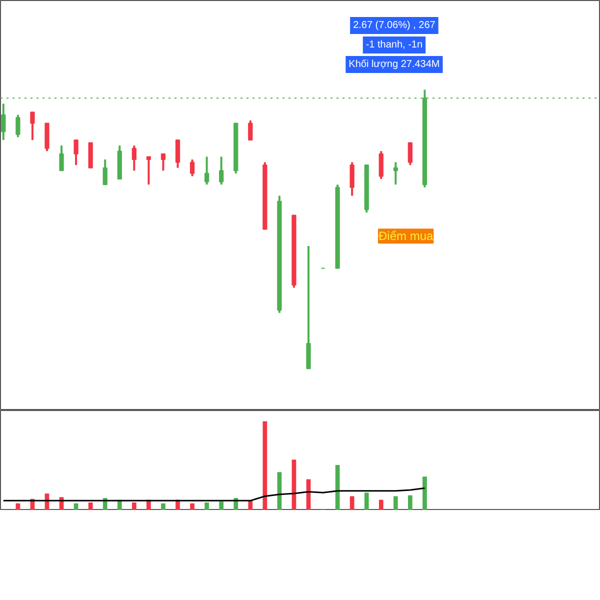  Describe the element at coordinates (394, 44) in the screenshot. I see `text: -1 thanh, -1n` at that location.